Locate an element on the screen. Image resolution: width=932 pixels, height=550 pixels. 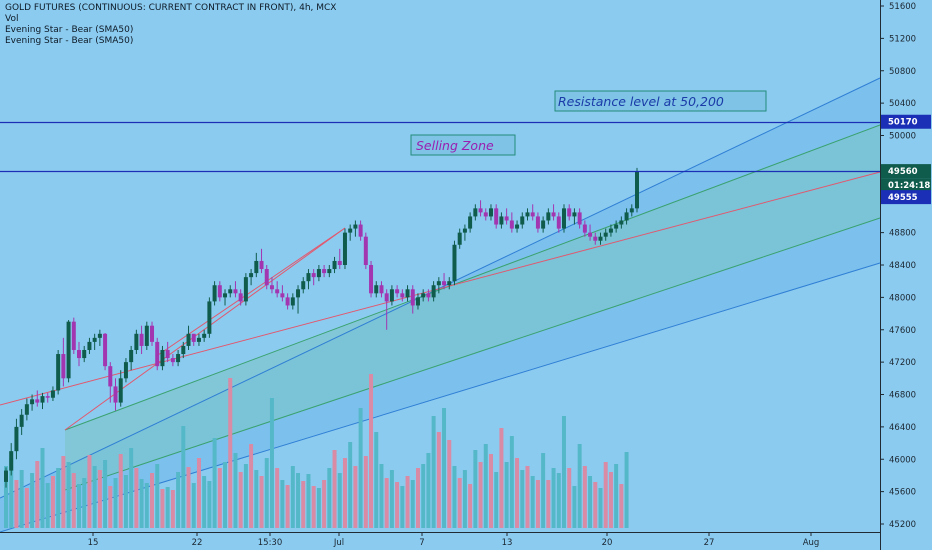
price-tick-label: 47600 is located at coordinates (902, 331).